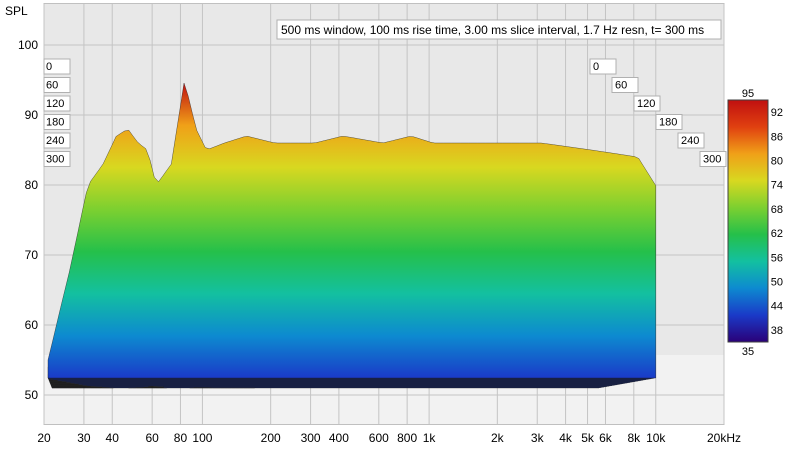  What do you see at coordinates (152, 438) in the screenshot?
I see `x-tick-label: 60` at bounding box center [152, 438].